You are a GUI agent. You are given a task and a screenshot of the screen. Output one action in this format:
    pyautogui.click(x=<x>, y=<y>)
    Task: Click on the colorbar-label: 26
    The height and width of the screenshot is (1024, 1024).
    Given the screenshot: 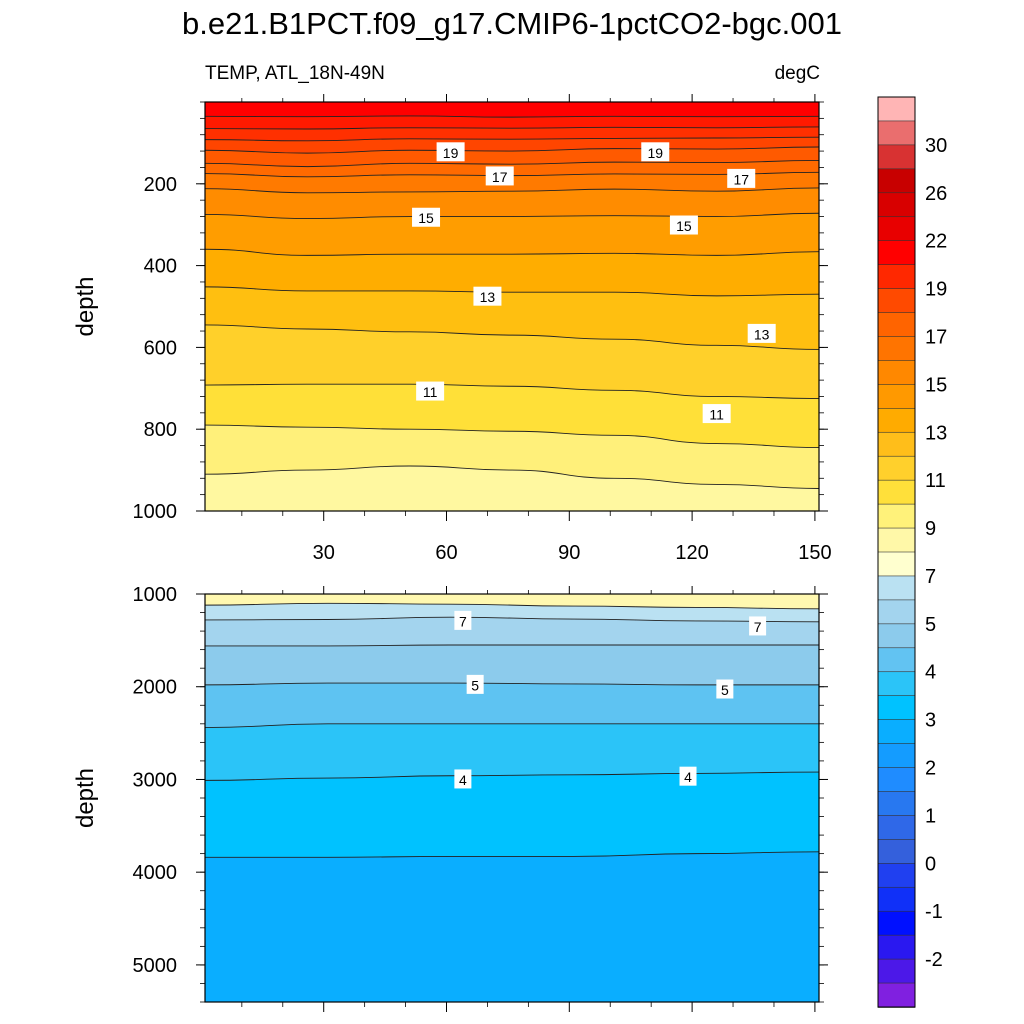 What is the action you would take?
    pyautogui.click(x=936, y=194)
    